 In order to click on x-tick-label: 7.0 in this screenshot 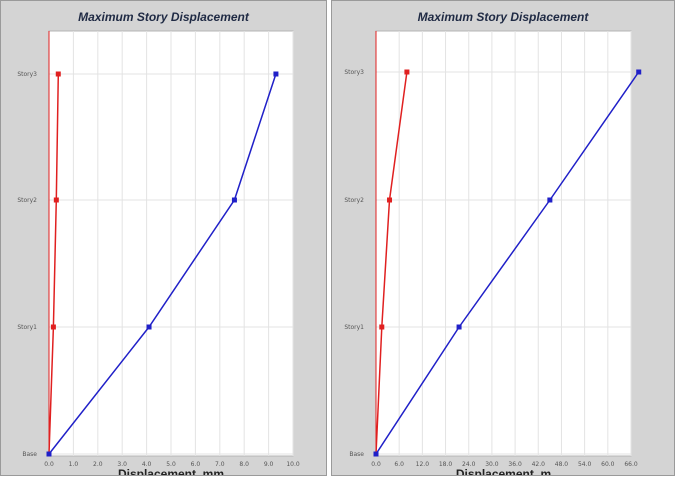, I will do `click(220, 464)`.